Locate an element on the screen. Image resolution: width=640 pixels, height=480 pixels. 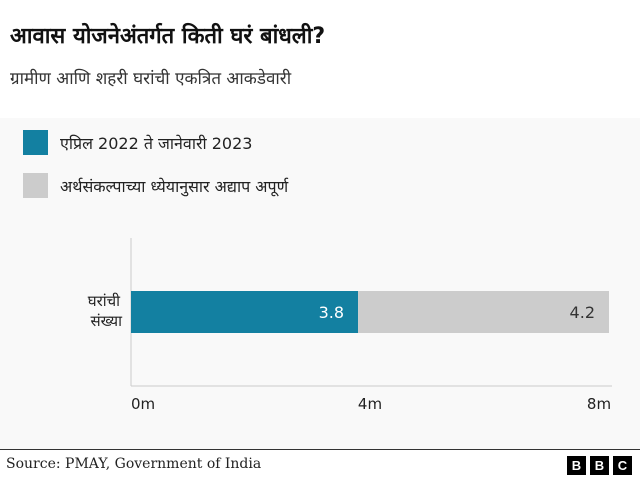
chart-subtitle: ग्रामीण आणि शहरी घरांची एकत्रित आकडेवारी is located at coordinates (151, 79).